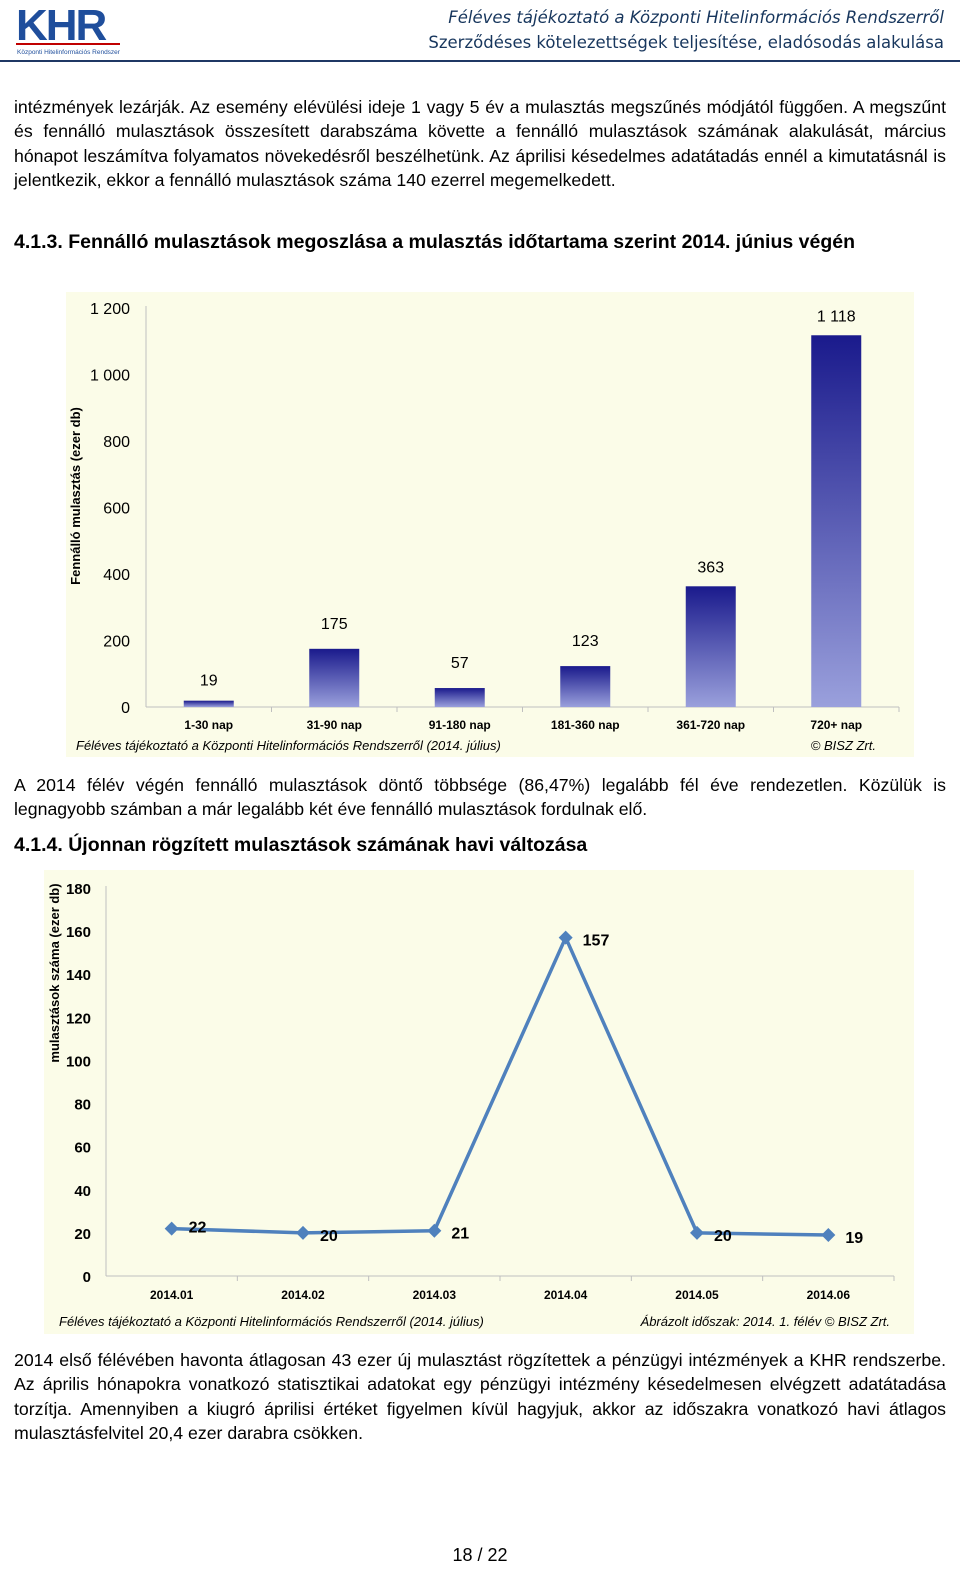 Image resolution: width=960 pixels, height=1589 pixels. Describe the element at coordinates (78, 889) in the screenshot. I see `line-y-tick-label: 180` at that location.